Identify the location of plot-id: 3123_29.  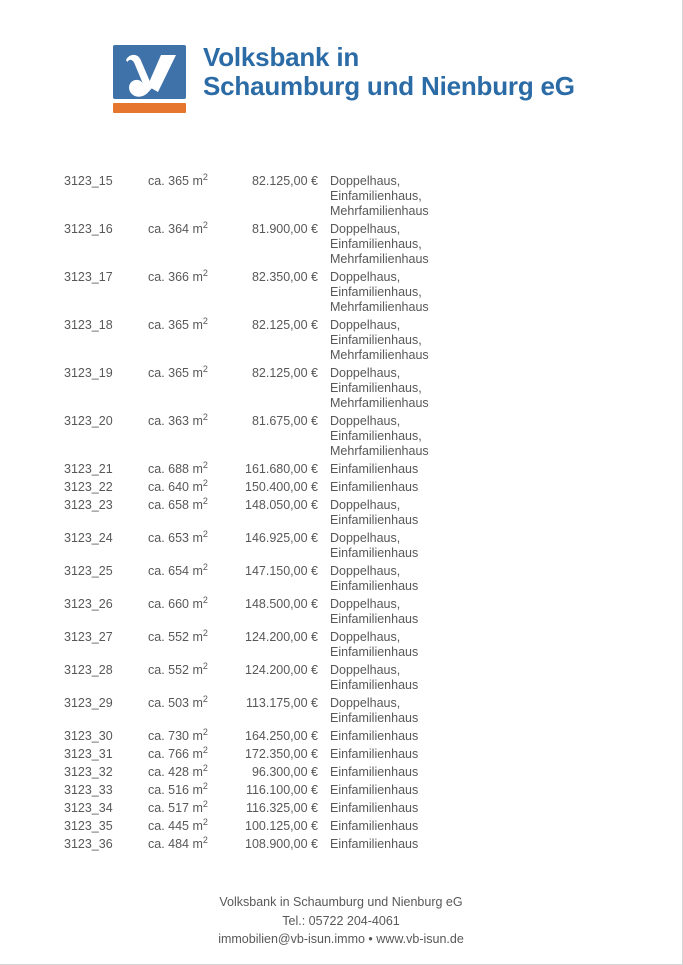
(88, 703).